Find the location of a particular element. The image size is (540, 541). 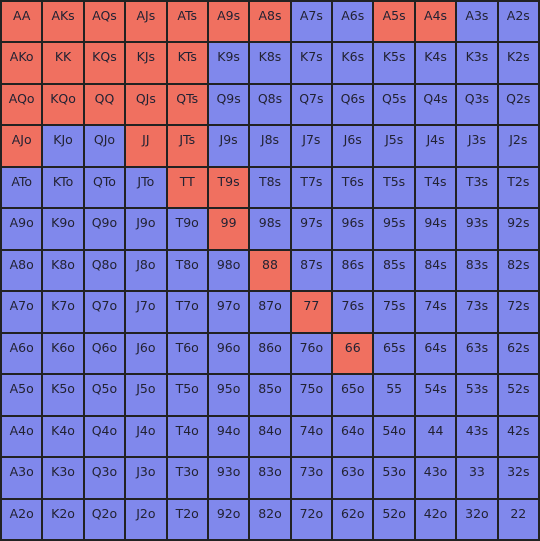

hand-cell-J2o: J2o is located at coordinates (147, 520).